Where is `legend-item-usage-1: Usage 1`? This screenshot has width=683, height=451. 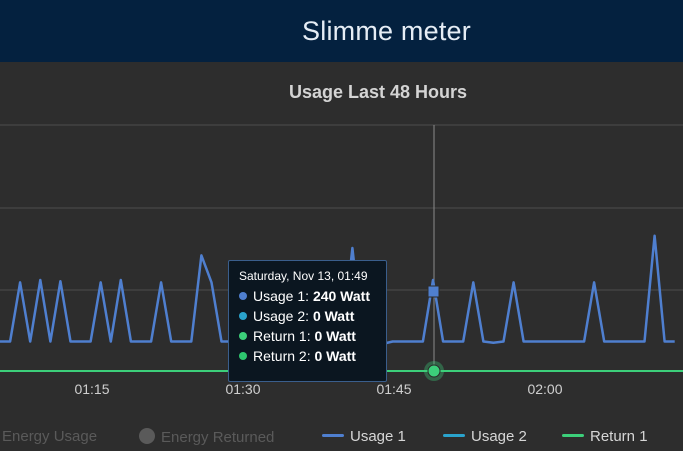 legend-item-usage-1: Usage 1 is located at coordinates (364, 436).